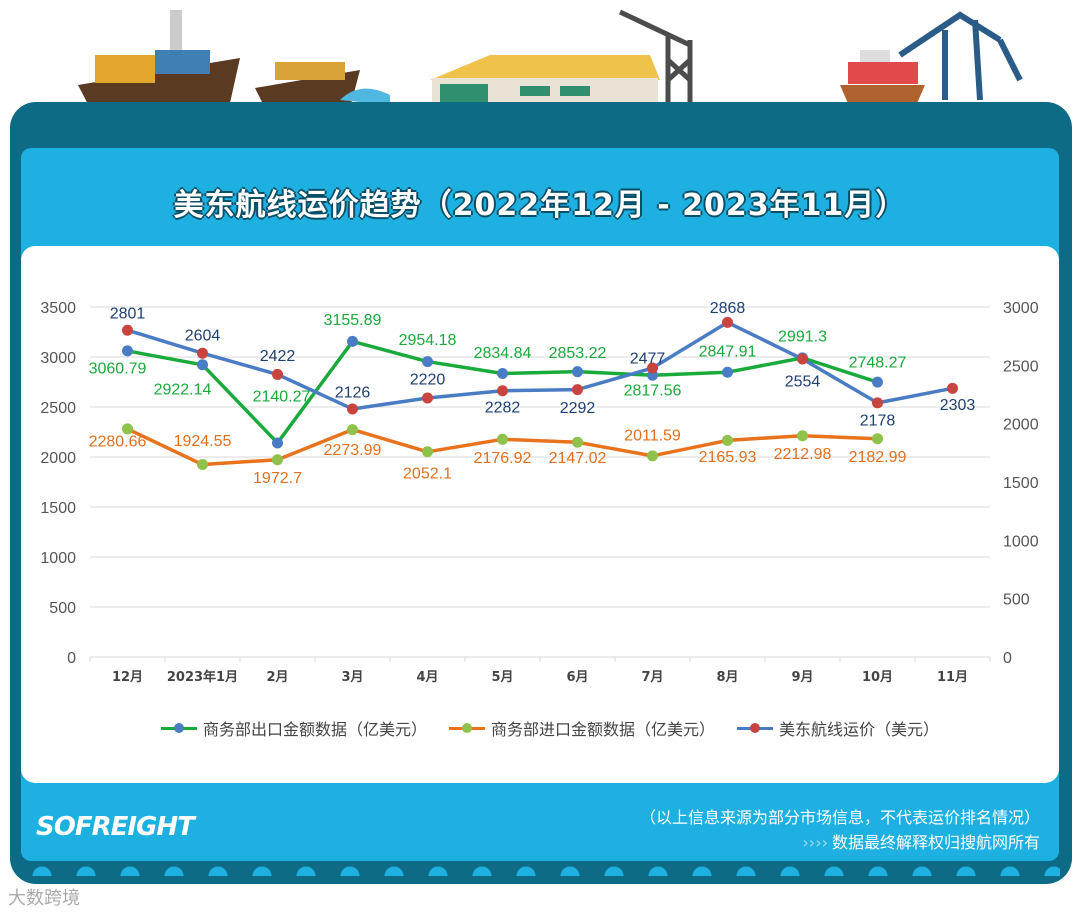  What do you see at coordinates (648, 359) in the screenshot?
I see `data-label: 2477` at bounding box center [648, 359].